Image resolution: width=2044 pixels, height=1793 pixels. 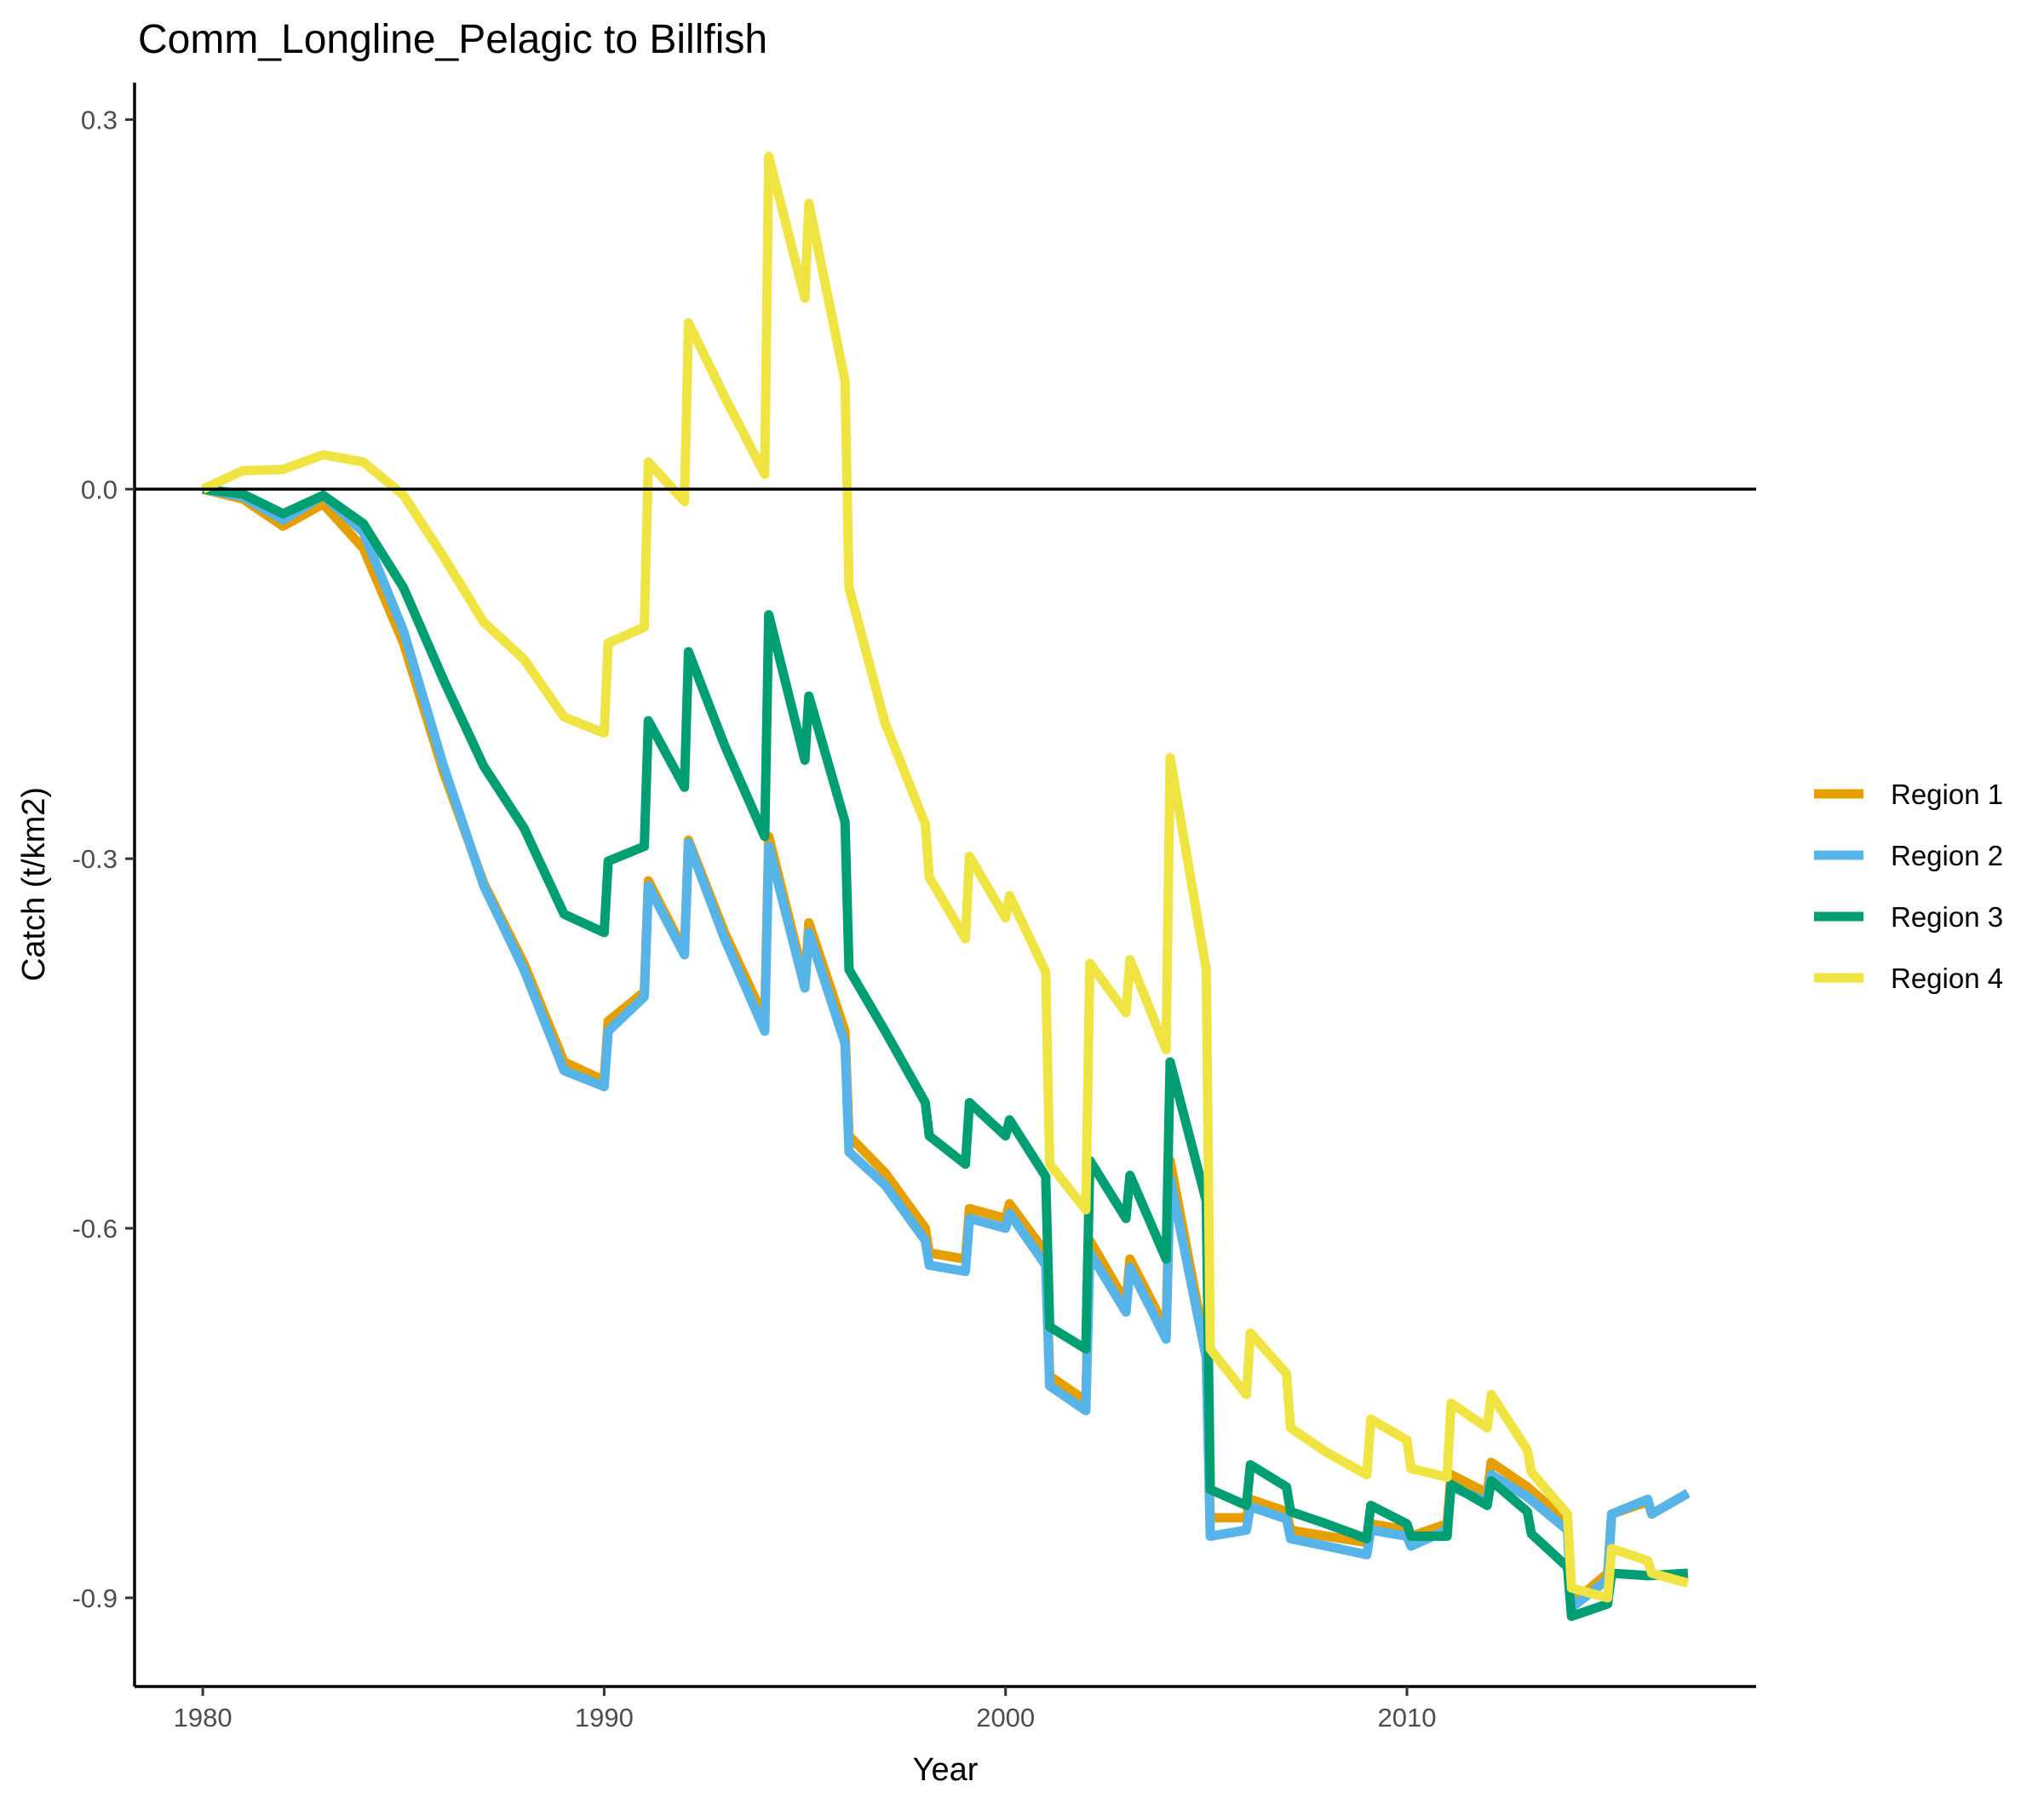 I want to click on y-tick-label: -0.6, so click(x=95, y=1229).